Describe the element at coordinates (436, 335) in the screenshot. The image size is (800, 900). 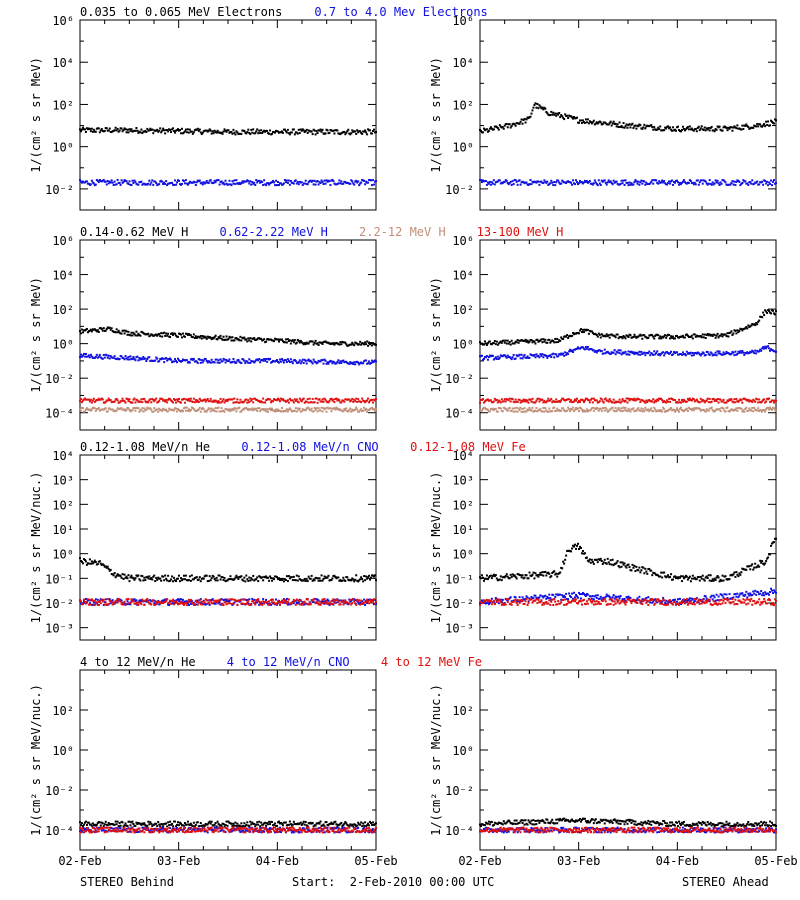
I see `y-axis-label: 1/(cm² s sr MeV)` at that location.